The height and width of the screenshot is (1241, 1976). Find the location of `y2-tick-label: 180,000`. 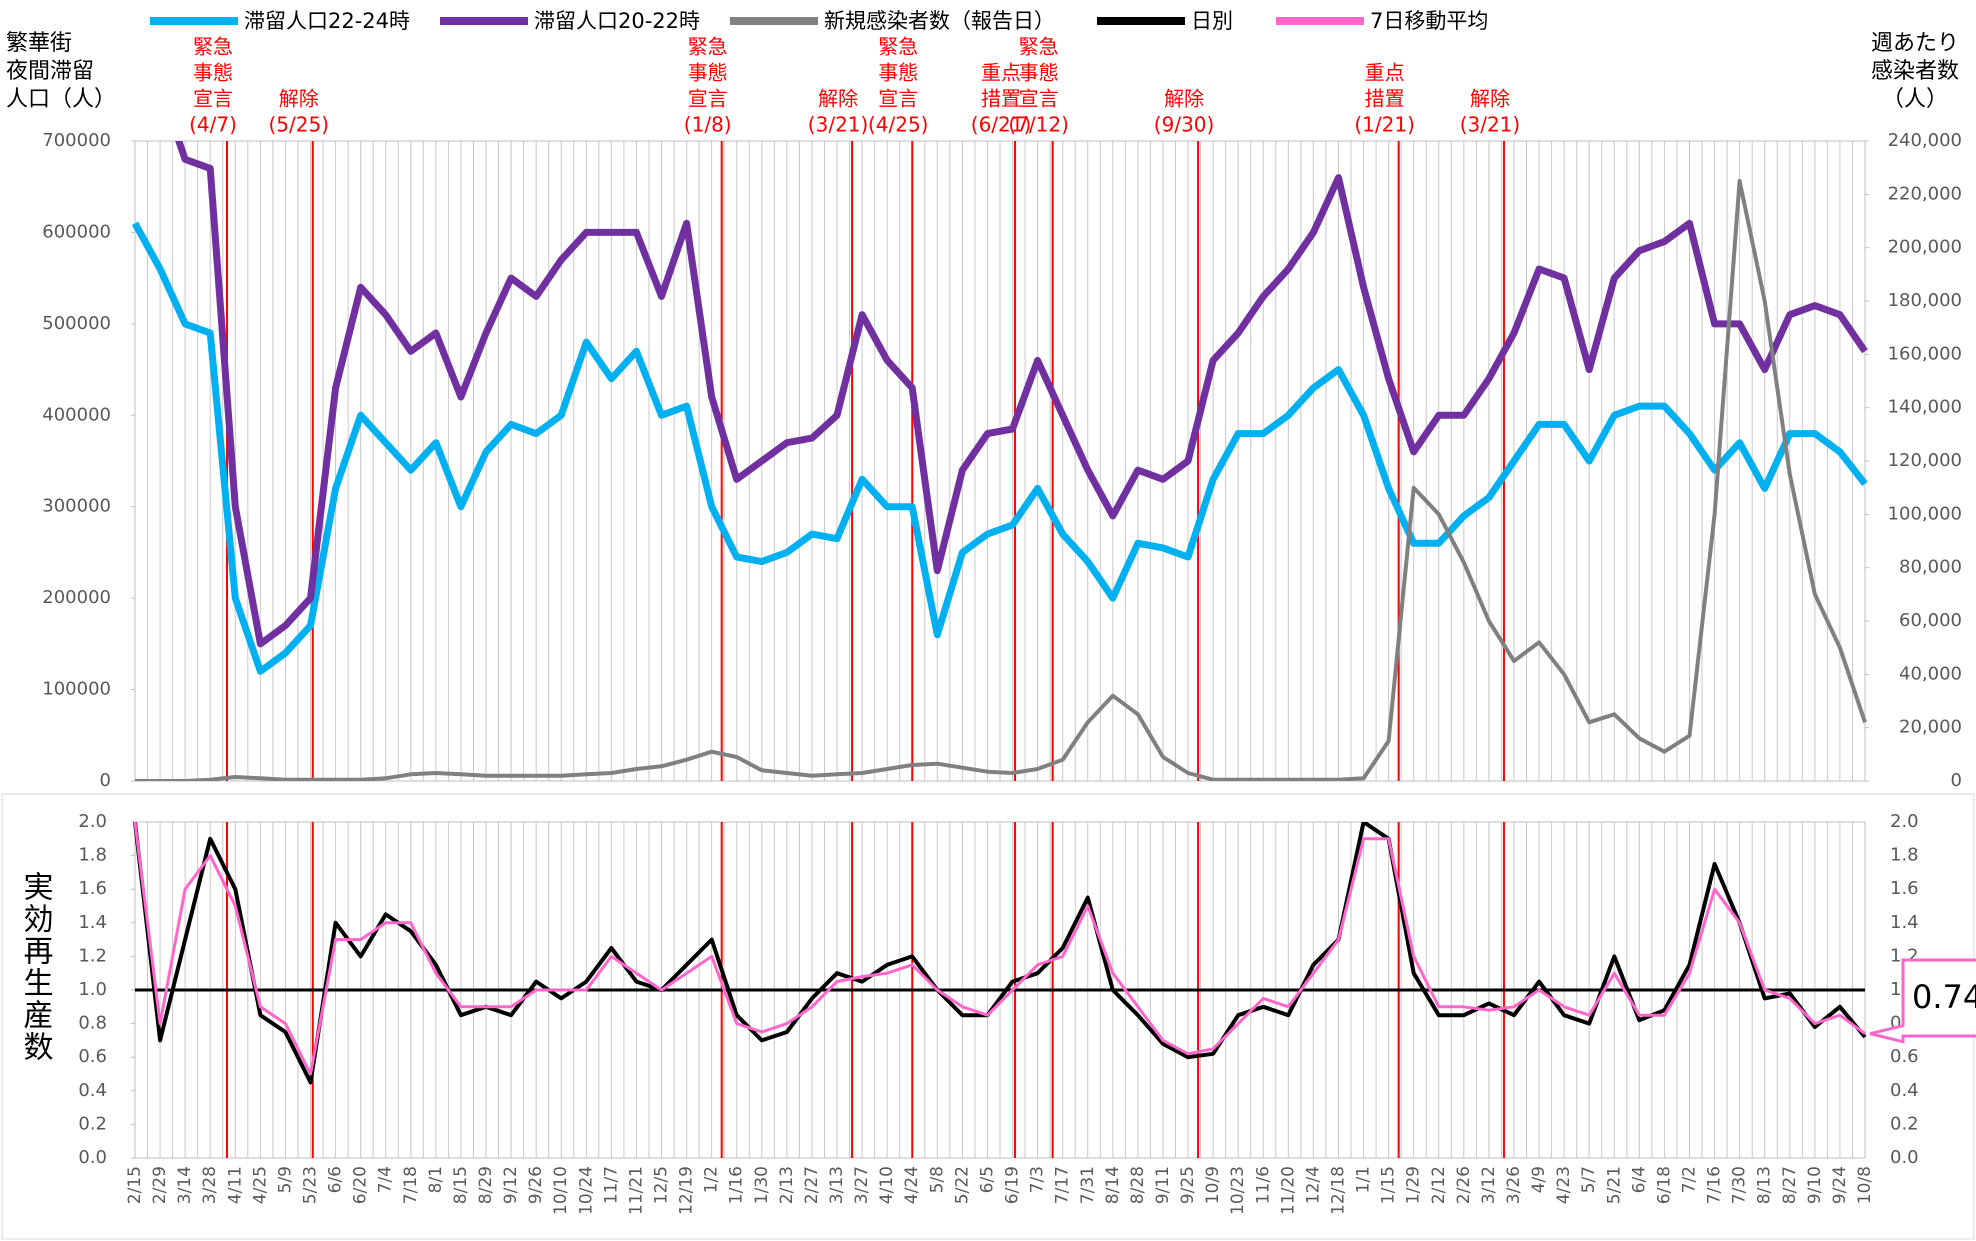

y2-tick-label: 180,000 is located at coordinates (1925, 300).